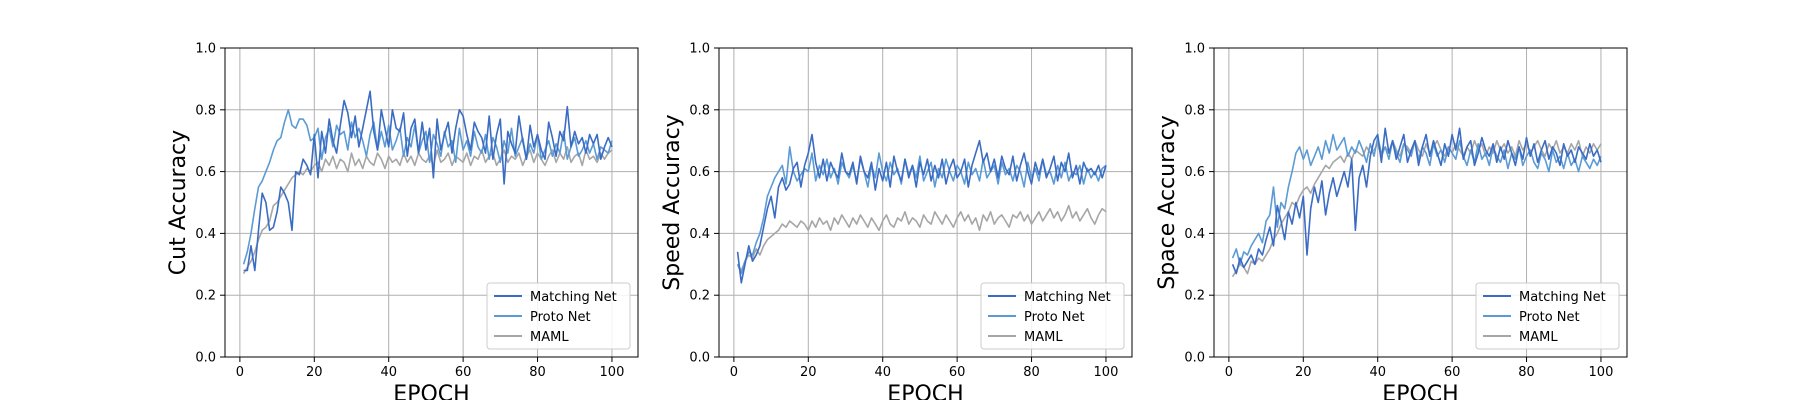  Describe the element at coordinates (672, 202) in the screenshot. I see `y-axis-label: Speed Accuracy` at that location.